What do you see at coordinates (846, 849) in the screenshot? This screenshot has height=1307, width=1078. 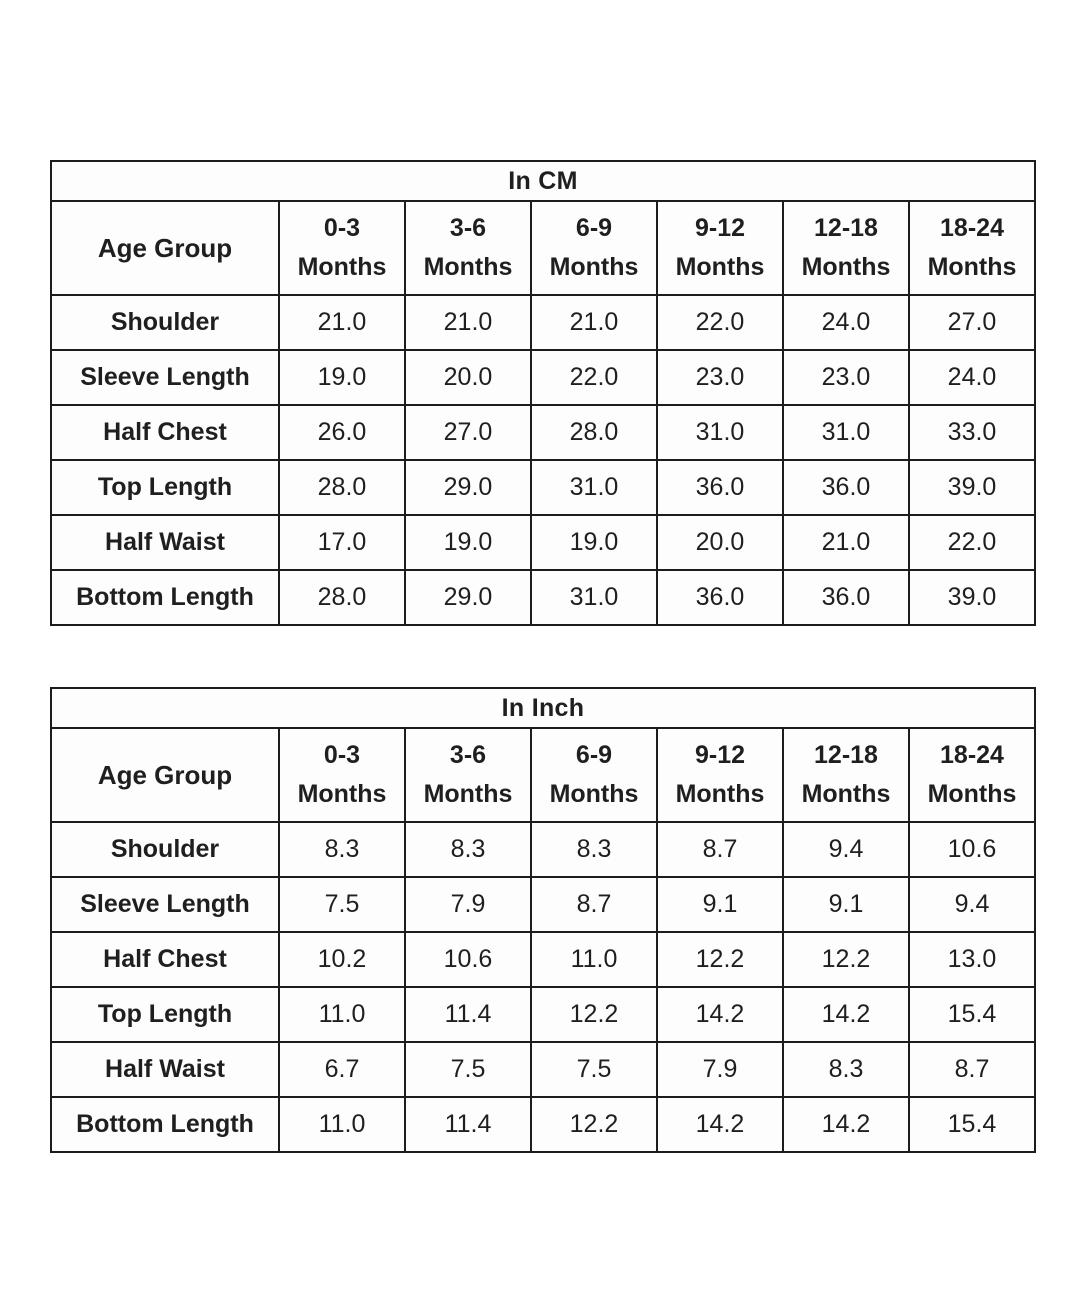 I see `measurement-value: 9.4` at bounding box center [846, 849].